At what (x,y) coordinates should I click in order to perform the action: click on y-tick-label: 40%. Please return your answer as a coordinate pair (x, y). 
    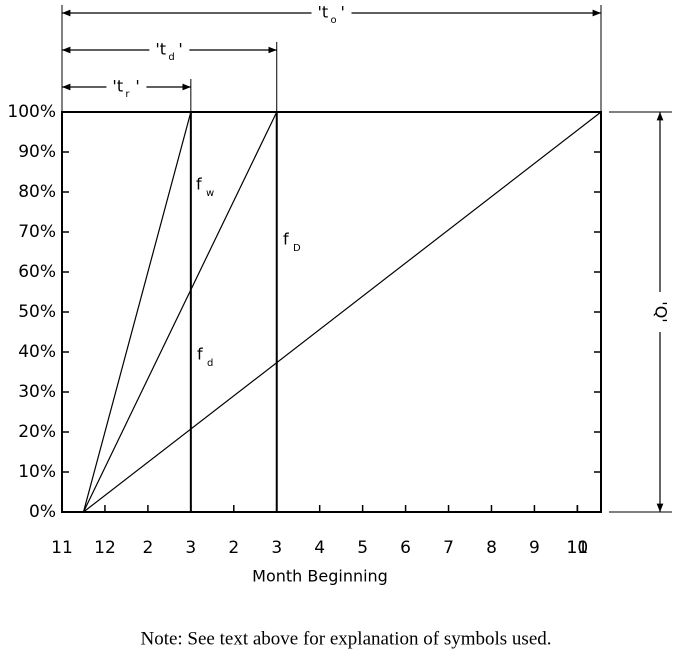
    Looking at the image, I should click on (37, 352).